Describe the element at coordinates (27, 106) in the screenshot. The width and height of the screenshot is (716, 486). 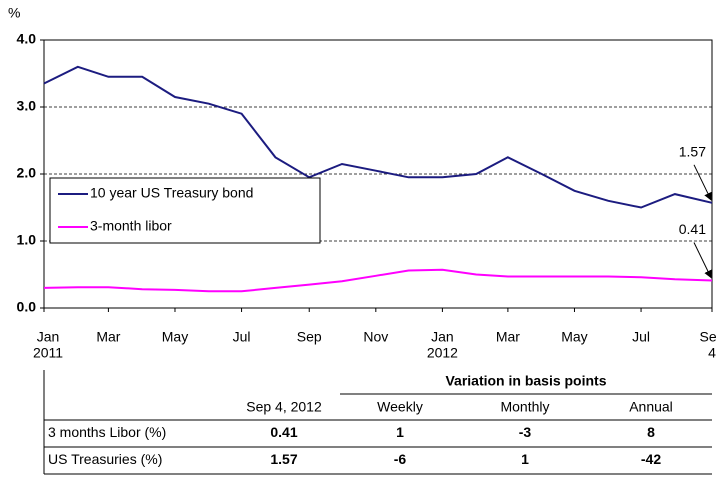
I see `y-tick-label: 3.0` at that location.